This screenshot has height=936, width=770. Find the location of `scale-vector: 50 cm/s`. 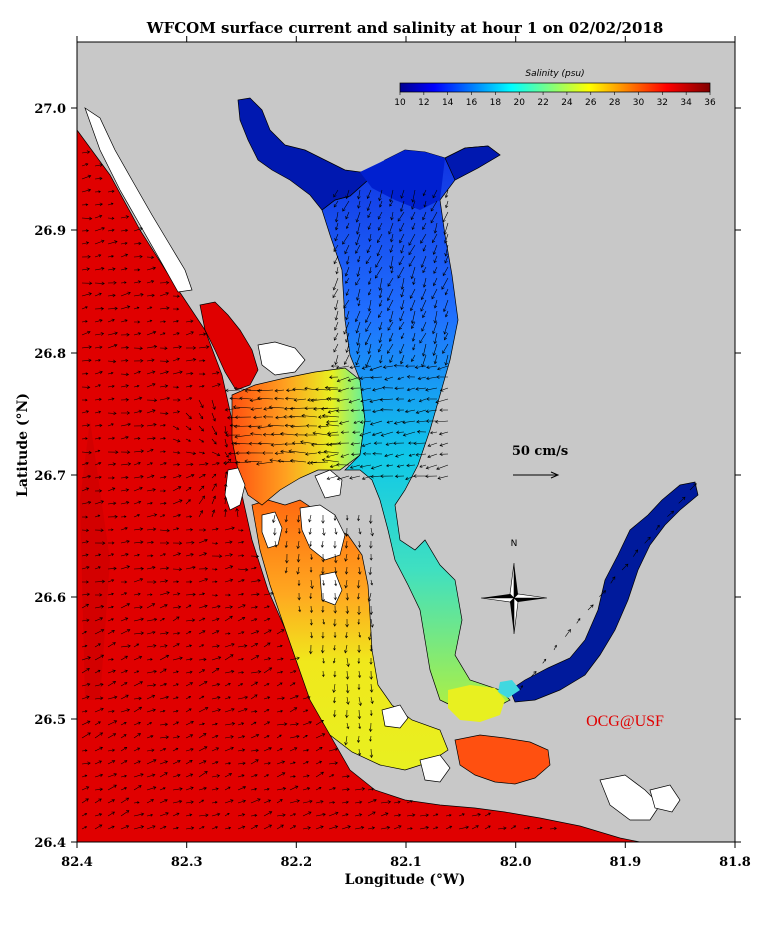

scale-vector: 50 cm/s is located at coordinates (540, 461).